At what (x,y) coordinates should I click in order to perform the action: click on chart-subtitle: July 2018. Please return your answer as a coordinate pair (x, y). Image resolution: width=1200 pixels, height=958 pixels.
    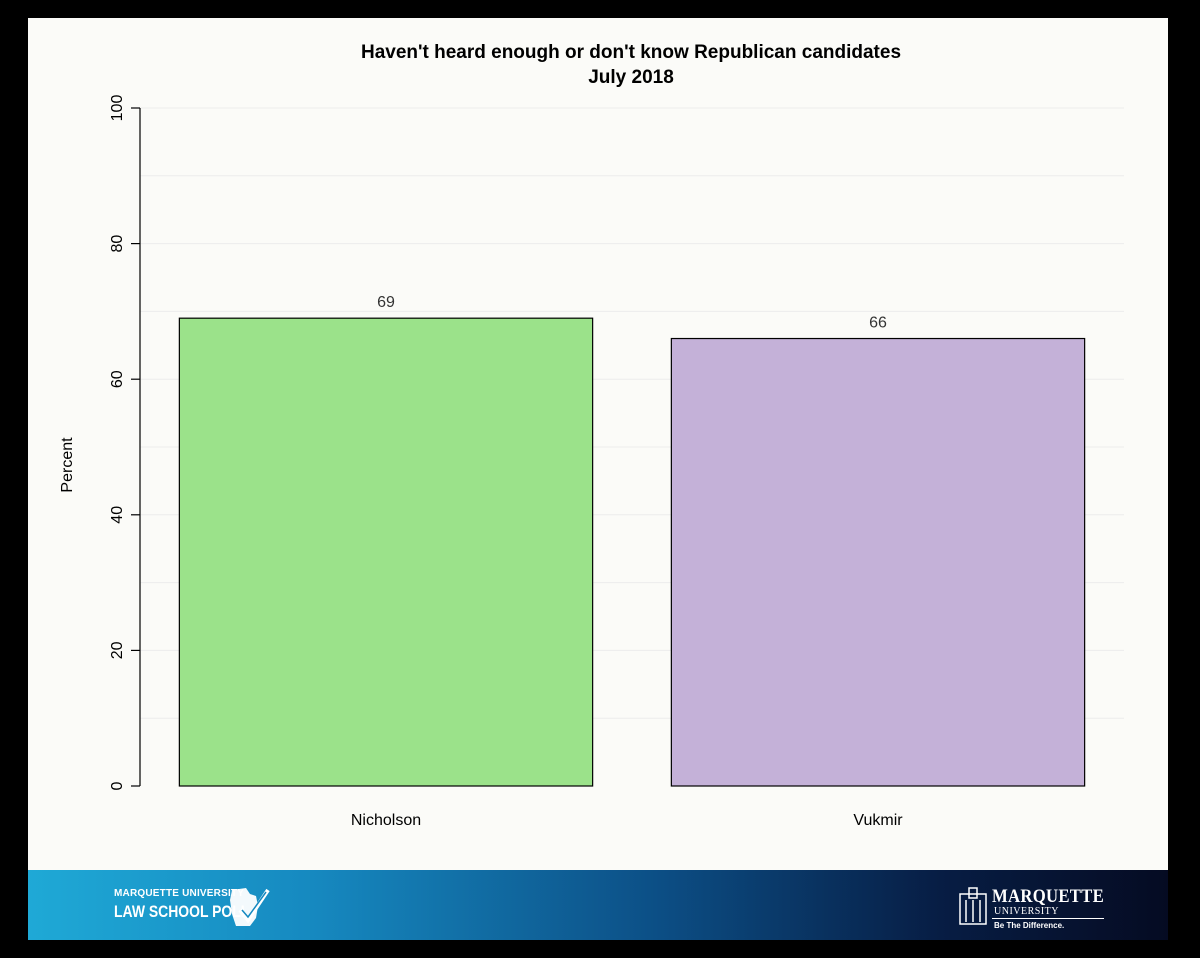
    Looking at the image, I should click on (631, 77).